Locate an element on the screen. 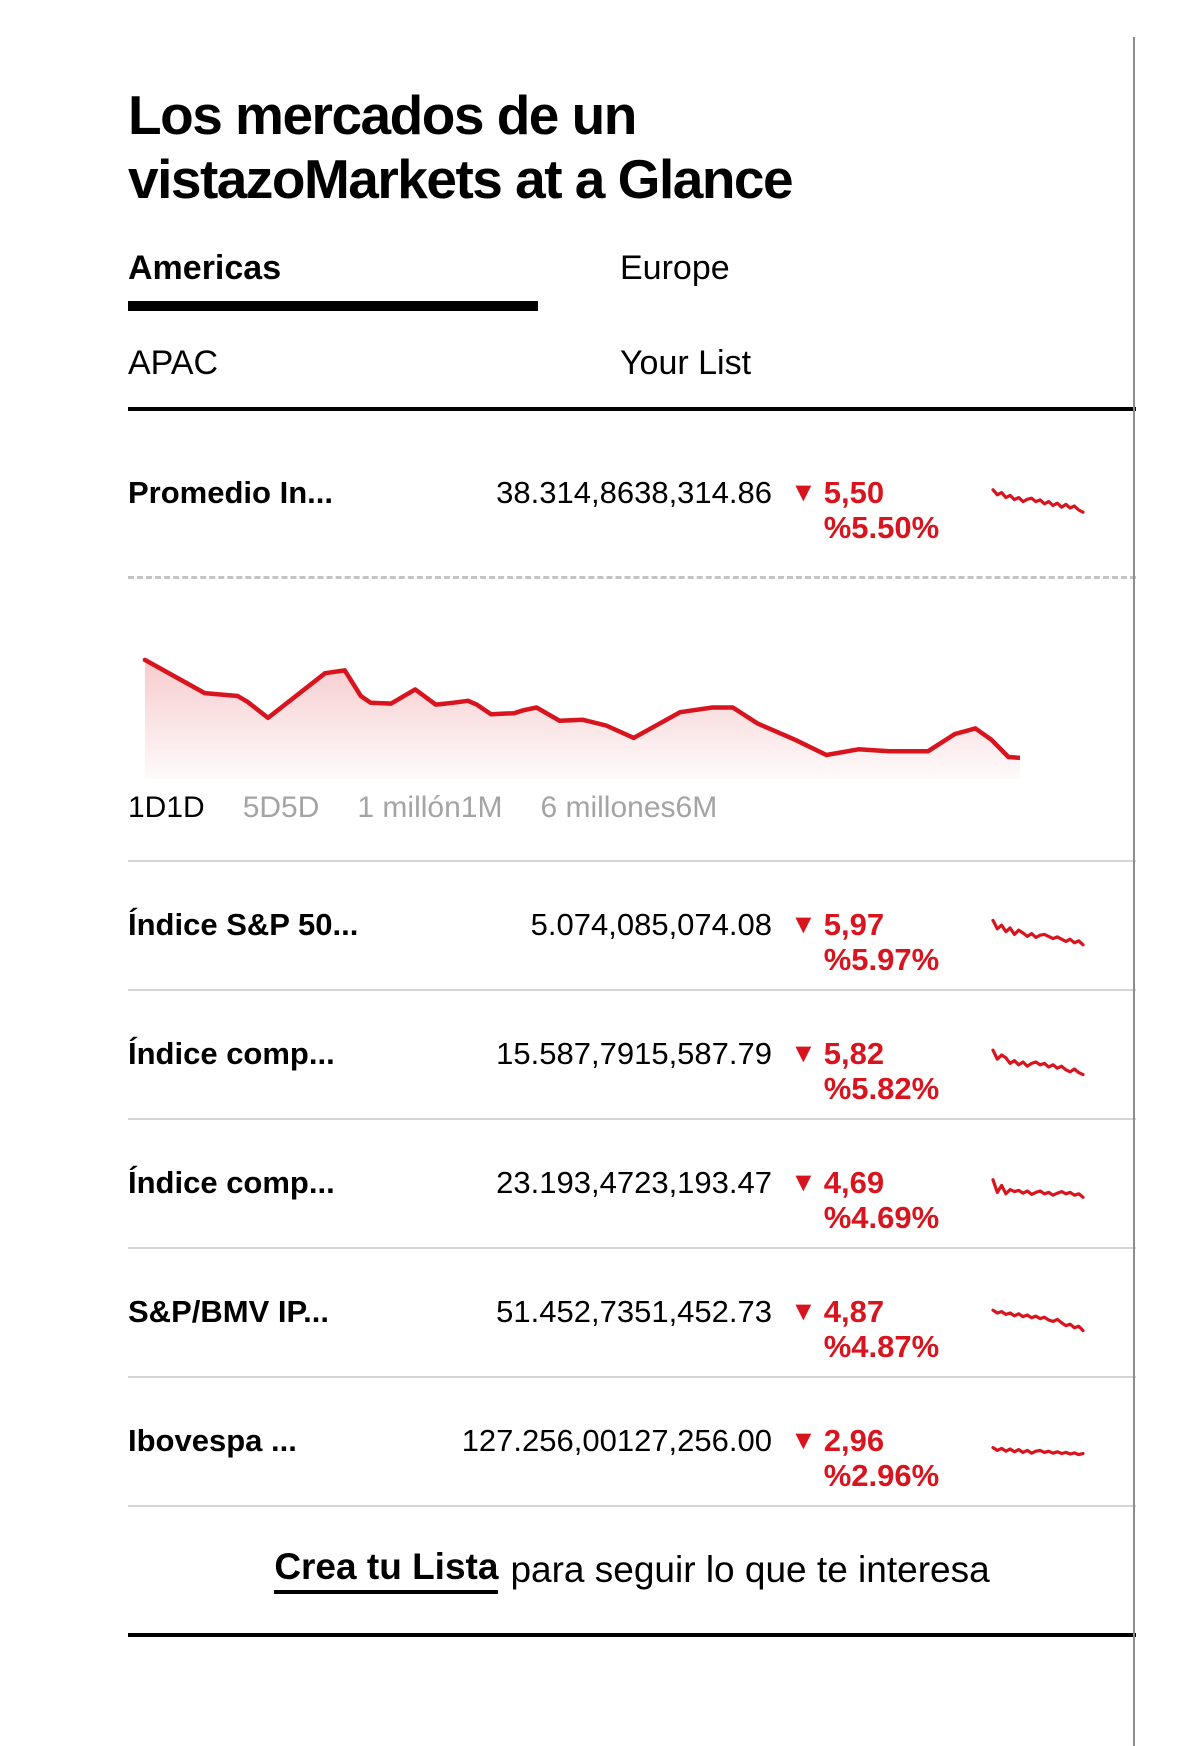  range-button-1d: 1D1D is located at coordinates (166, 807).